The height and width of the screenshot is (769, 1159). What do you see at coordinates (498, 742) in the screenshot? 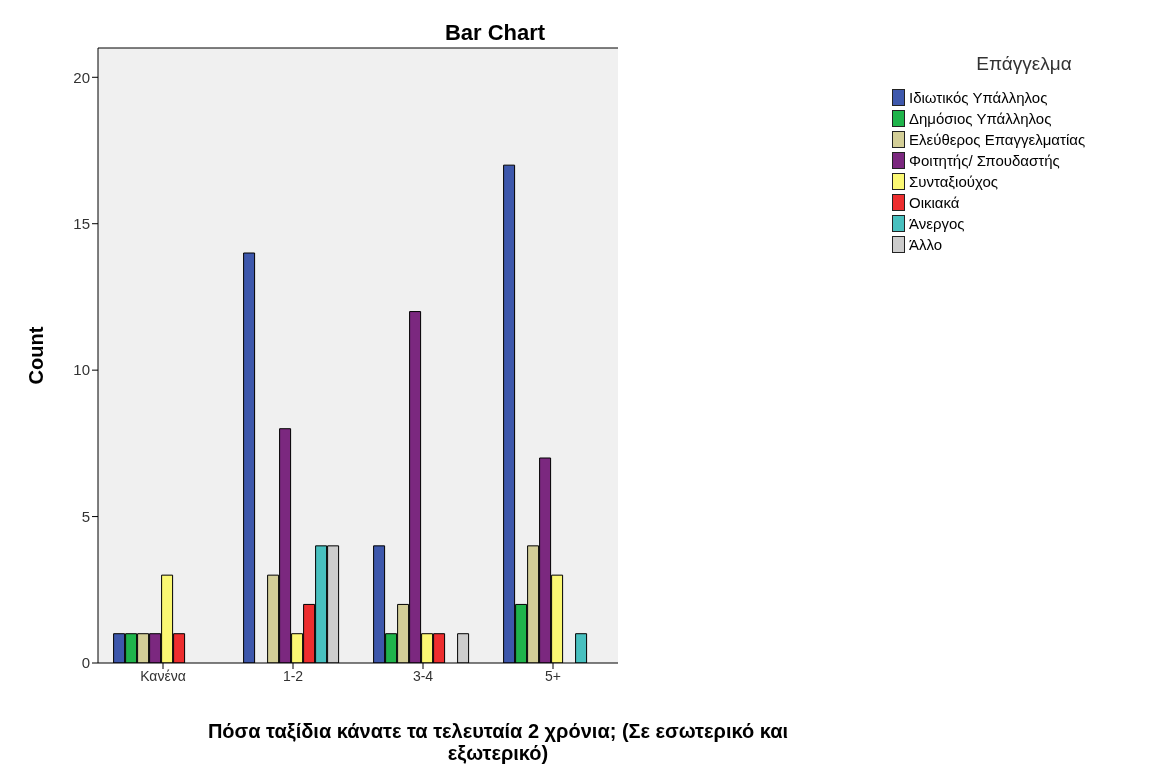
I see `x-axis-title: Πόσα ταξίδια κάνατε τα τελευταία 2 χρόνια; (Σε εσωτερικό και εξωτερικό)` at bounding box center [498, 742].